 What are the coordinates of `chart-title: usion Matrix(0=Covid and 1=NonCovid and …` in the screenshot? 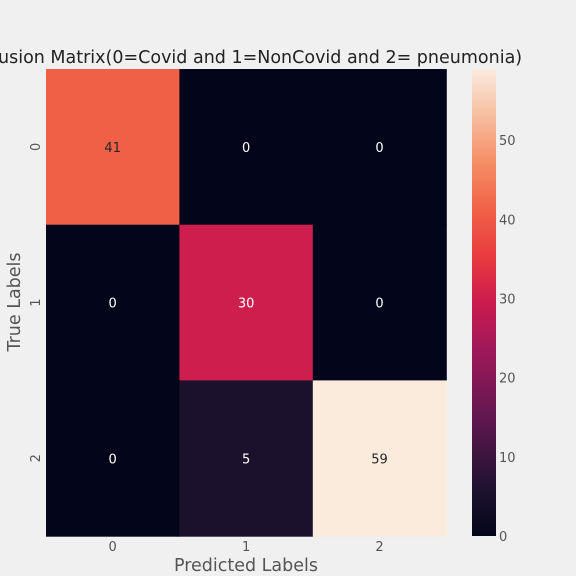 It's located at (261, 58).